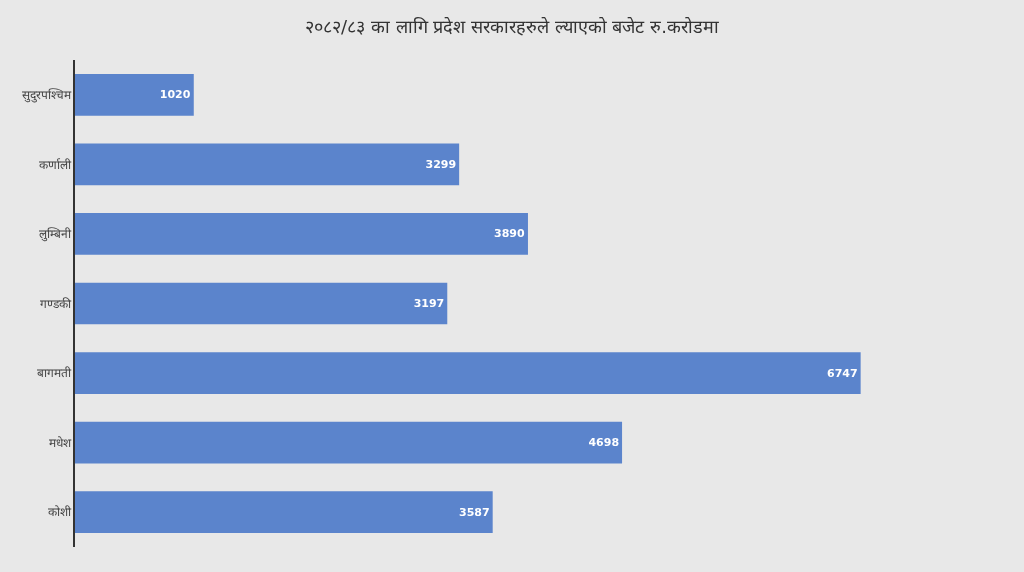 Image resolution: width=1024 pixels, height=572 pixels. I want to click on data-label: 6747, so click(842, 373).